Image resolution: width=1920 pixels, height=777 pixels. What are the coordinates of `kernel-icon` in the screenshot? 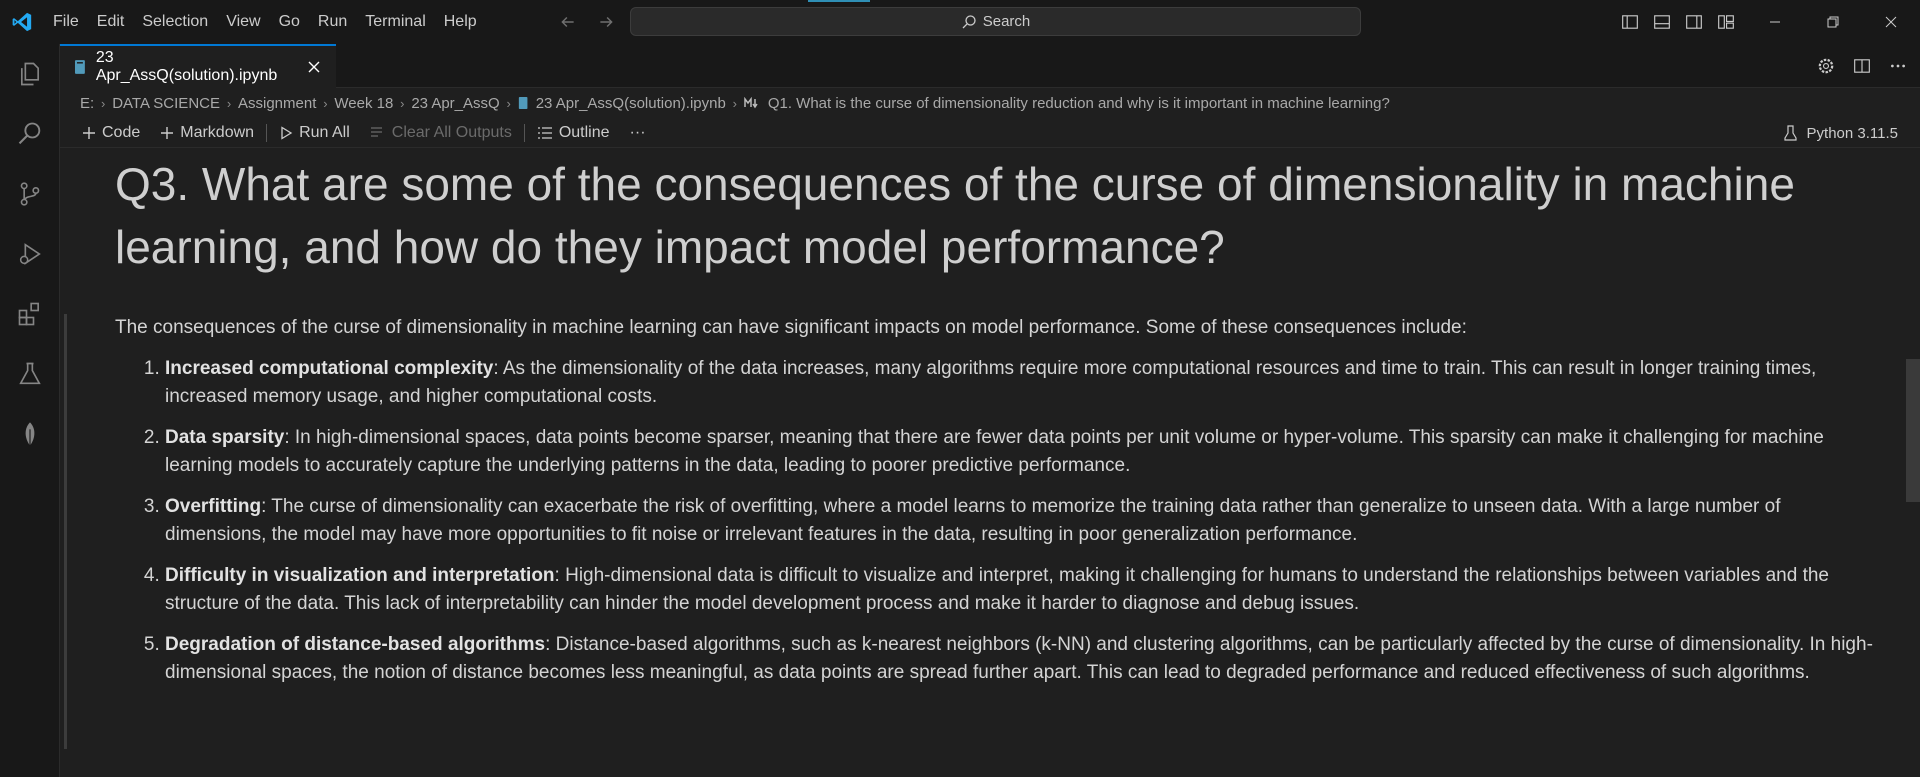 It's located at (1790, 133).